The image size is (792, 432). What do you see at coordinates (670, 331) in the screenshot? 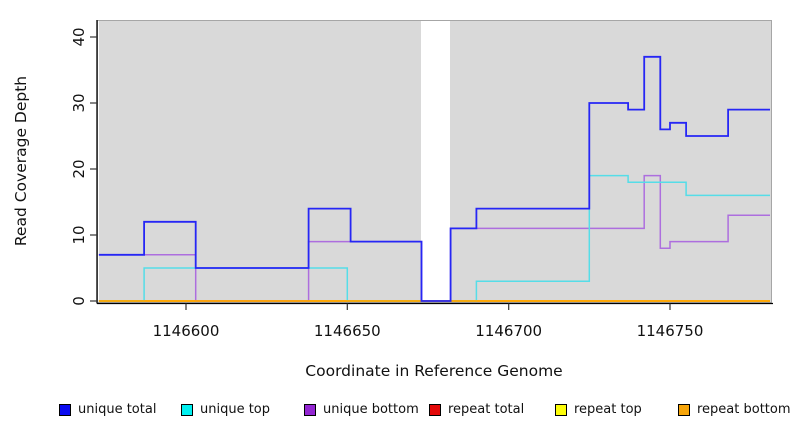
I see `x-tick-label: 1146750` at bounding box center [670, 331].